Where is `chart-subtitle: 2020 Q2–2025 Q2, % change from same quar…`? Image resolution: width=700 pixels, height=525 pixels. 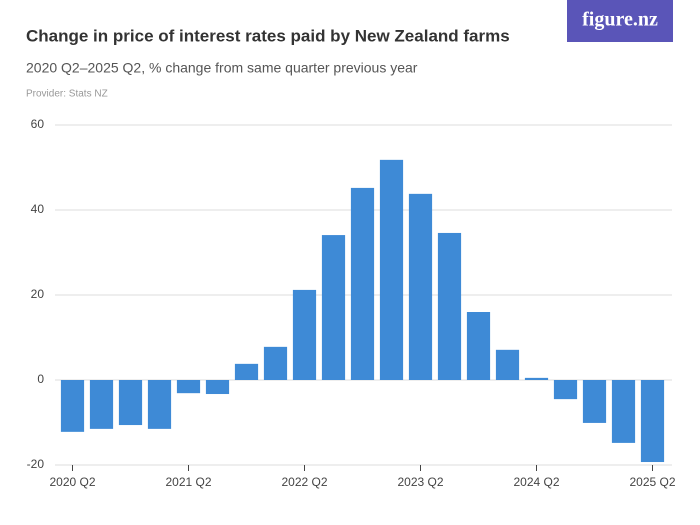
chart-subtitle: 2020 Q2–2025 Q2, % change from same quar… is located at coordinates (222, 68).